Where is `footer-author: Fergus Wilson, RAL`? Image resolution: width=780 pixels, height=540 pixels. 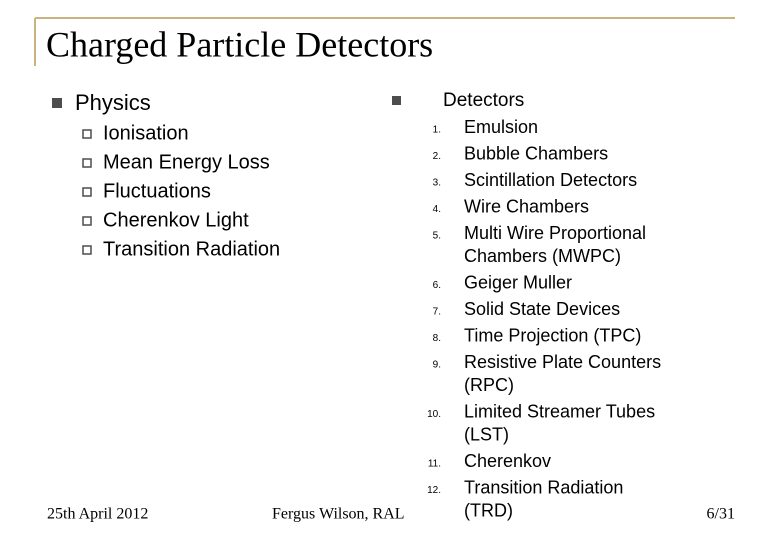
footer-author: Fergus Wilson, RAL is located at coordinates (338, 514).